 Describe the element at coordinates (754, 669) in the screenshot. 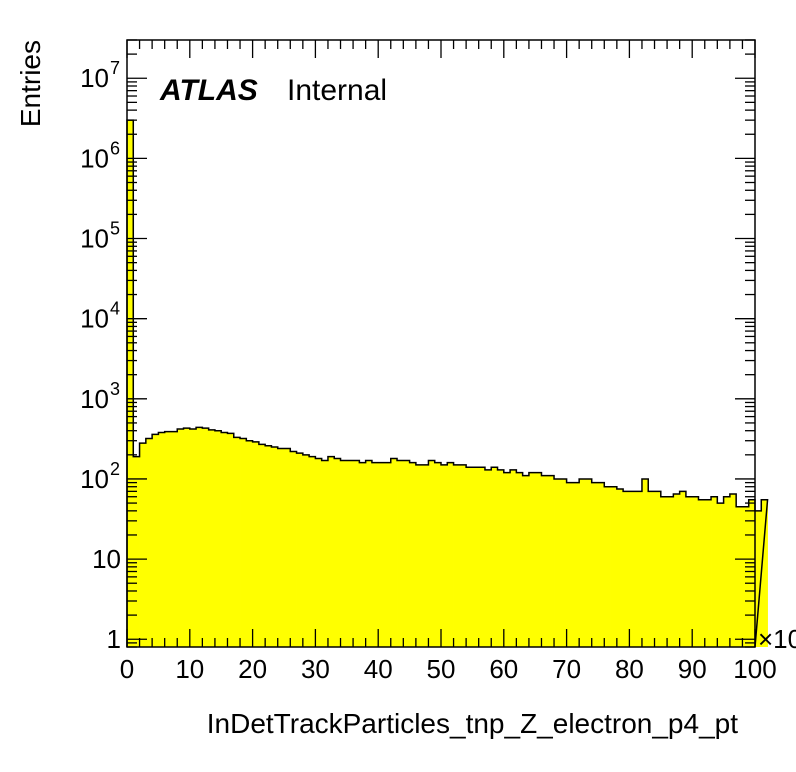

I see `x-tick-label: 100` at that location.